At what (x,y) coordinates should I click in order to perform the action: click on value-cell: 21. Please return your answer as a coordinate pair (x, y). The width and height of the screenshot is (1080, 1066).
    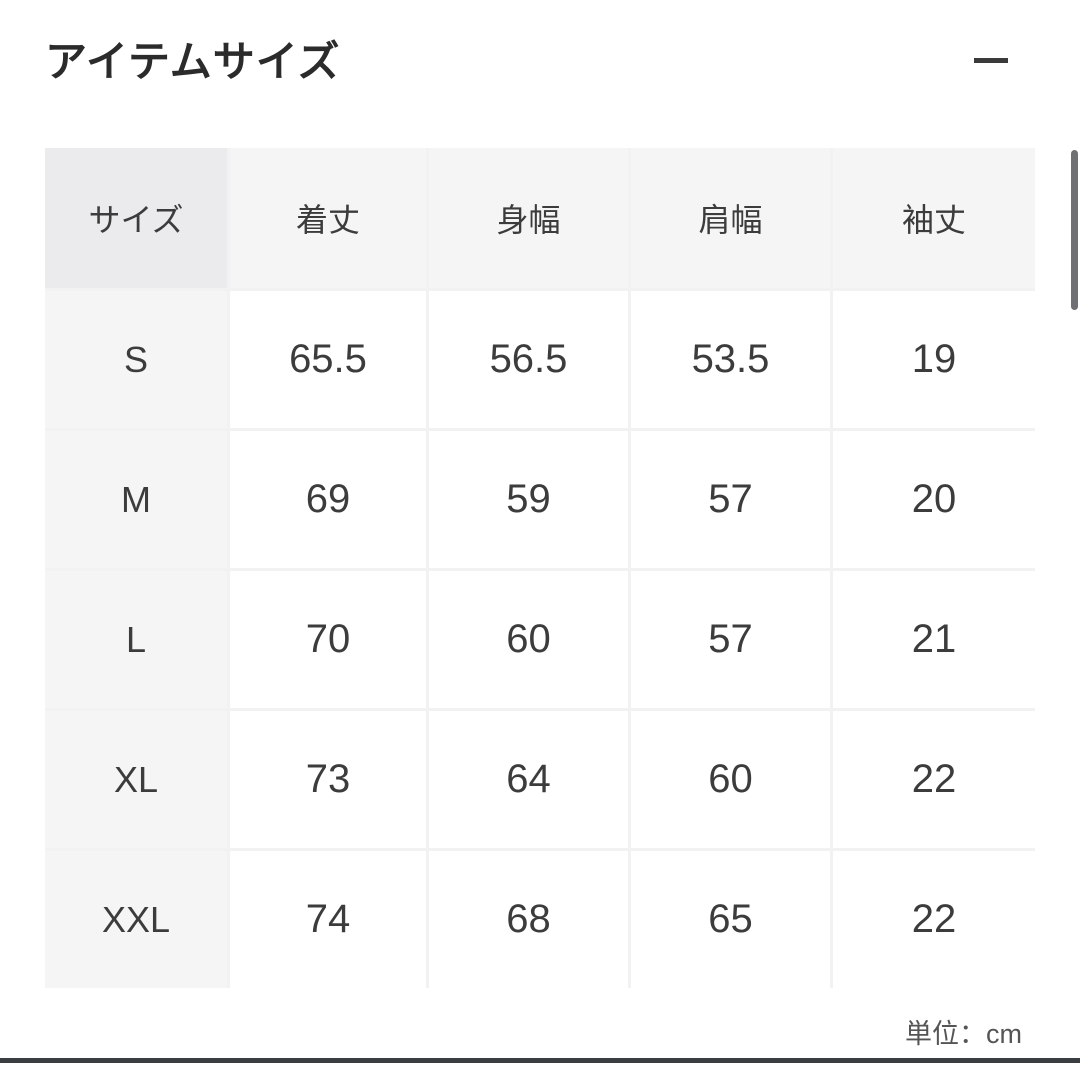
    Looking at the image, I should click on (934, 639).